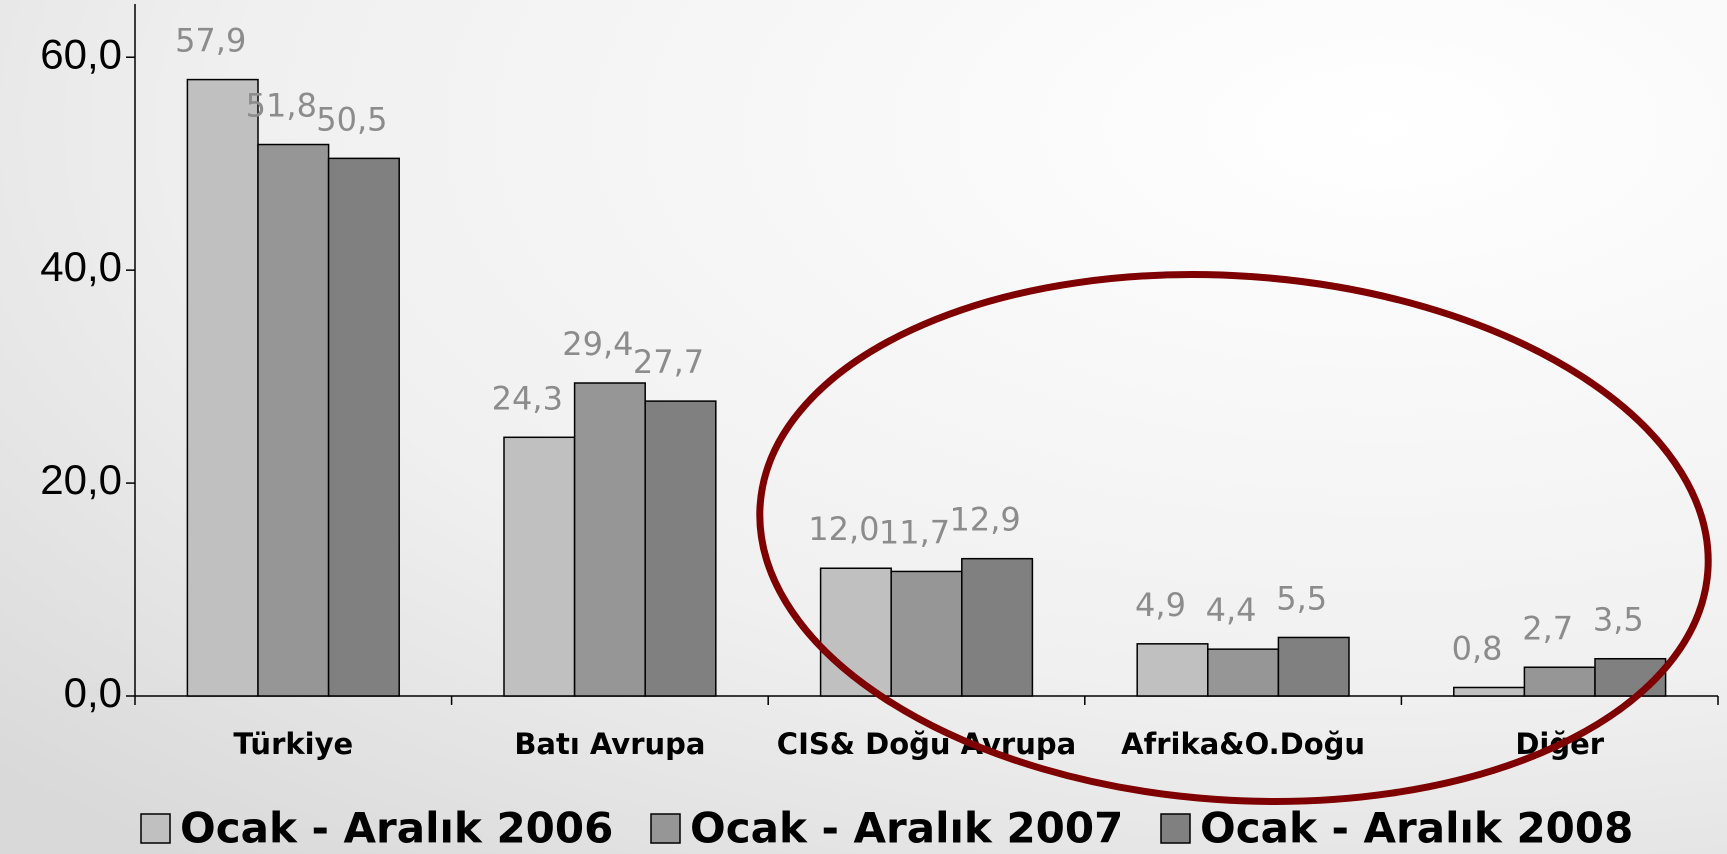  What do you see at coordinates (81, 266) in the screenshot?
I see `y-tick-label: 40,0` at bounding box center [81, 266].